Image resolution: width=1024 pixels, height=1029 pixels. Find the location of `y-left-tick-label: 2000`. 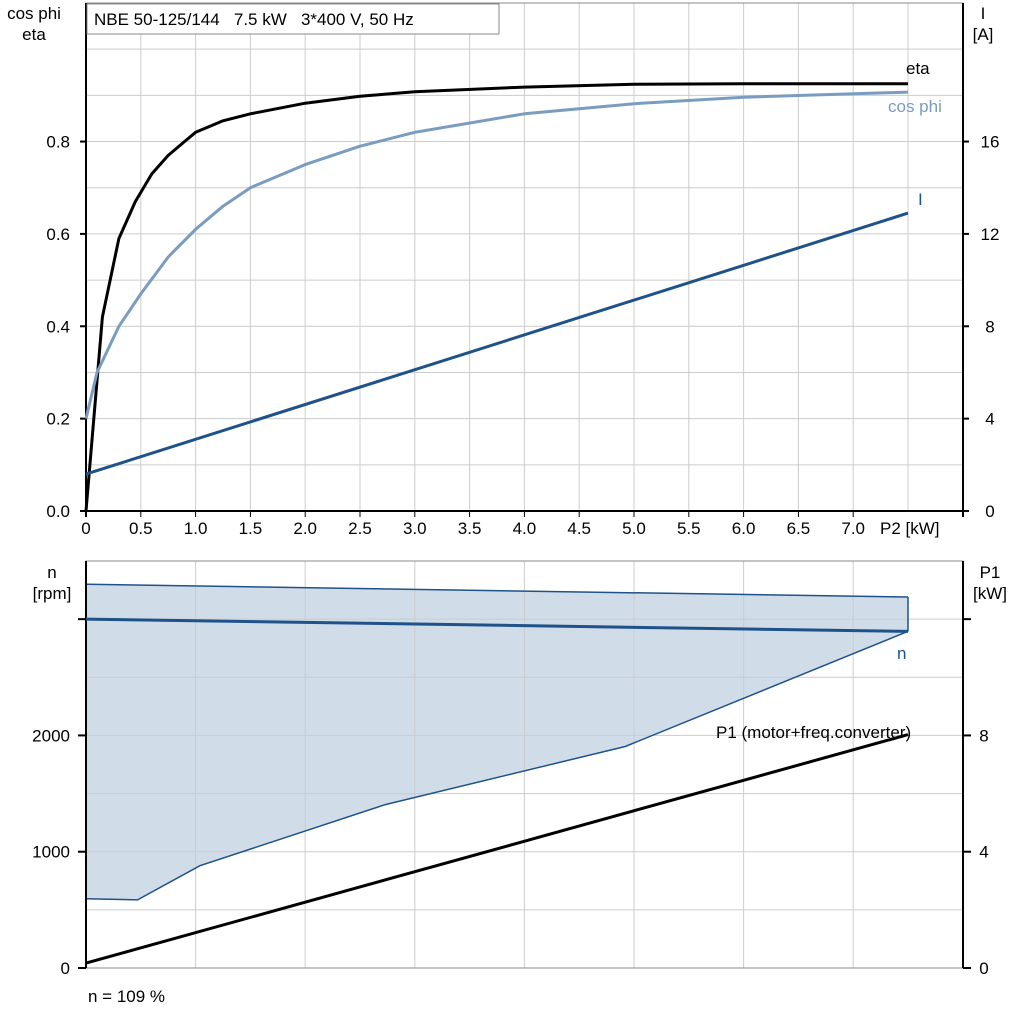

y-left-tick-label: 2000 is located at coordinates (51, 735).